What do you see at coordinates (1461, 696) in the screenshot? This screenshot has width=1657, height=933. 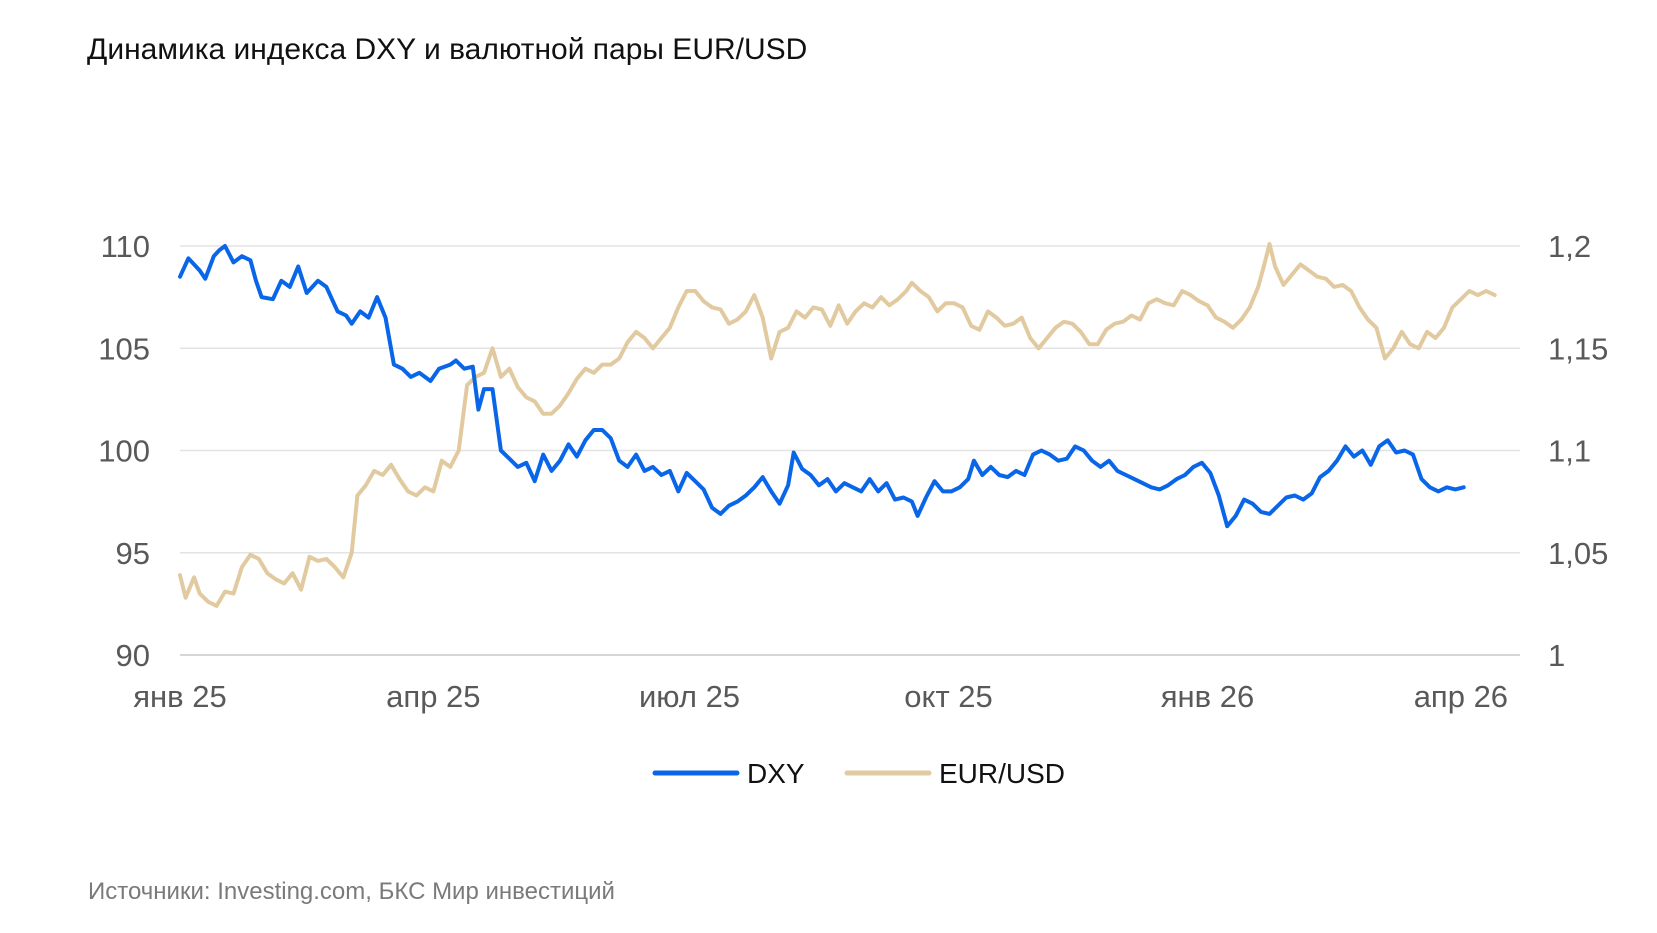 I see `x-tick-label: апр 26` at bounding box center [1461, 696].